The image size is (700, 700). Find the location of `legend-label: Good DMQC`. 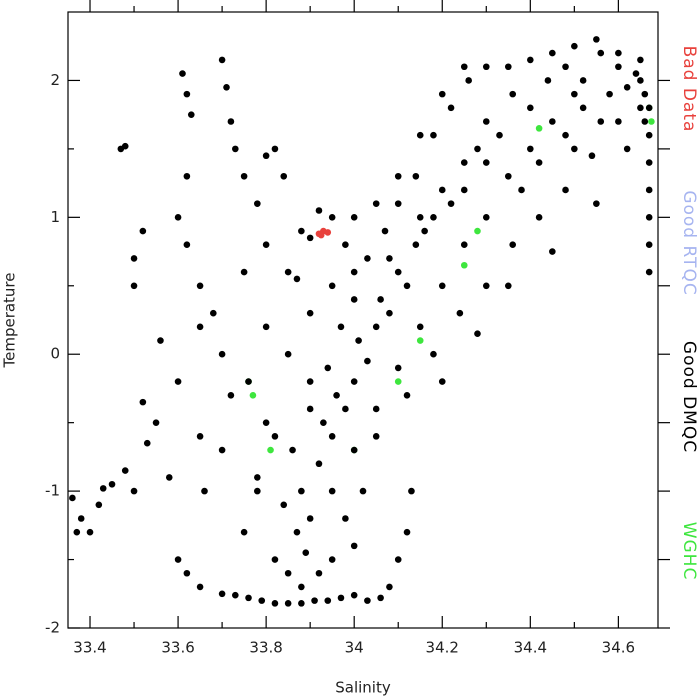

legend-label: Good DMQC is located at coordinates (689, 397).